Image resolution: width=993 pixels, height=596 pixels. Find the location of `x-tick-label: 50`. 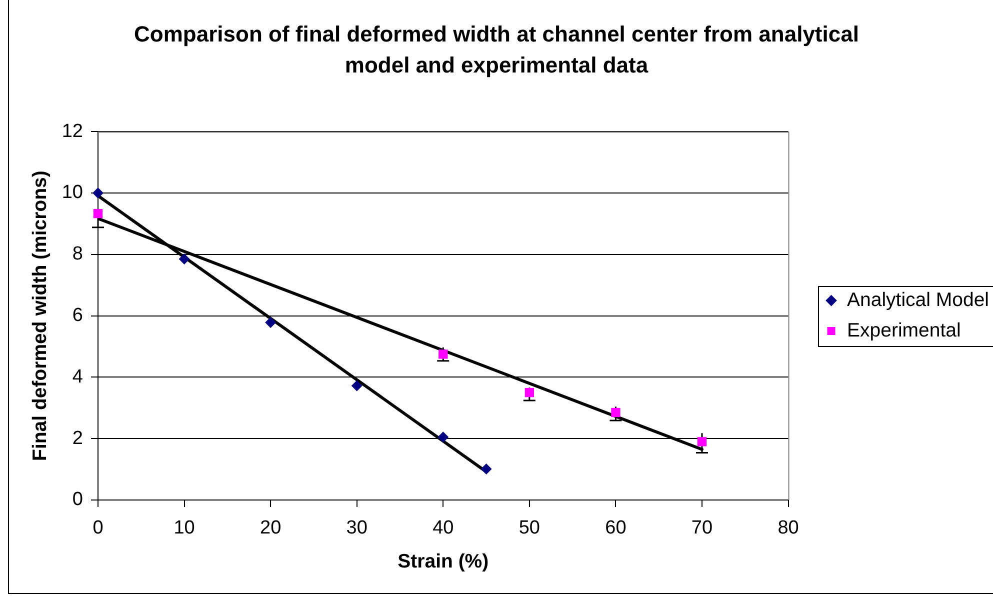

x-tick-label: 50 is located at coordinates (529, 528).